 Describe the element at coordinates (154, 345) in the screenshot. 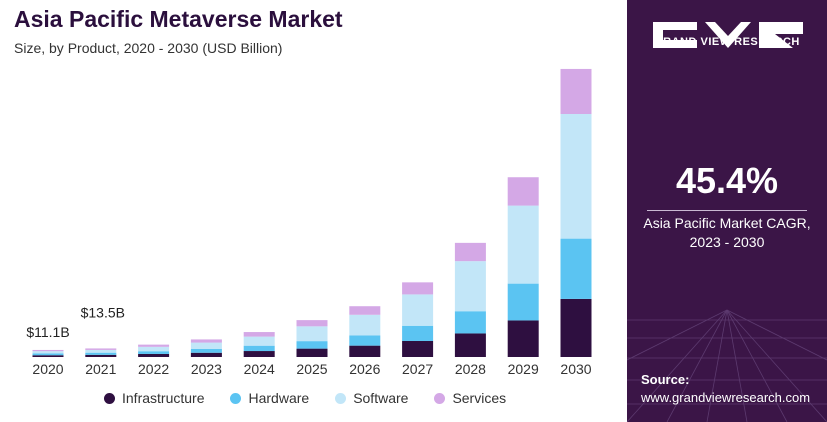

I see `bar-2022-services` at that location.